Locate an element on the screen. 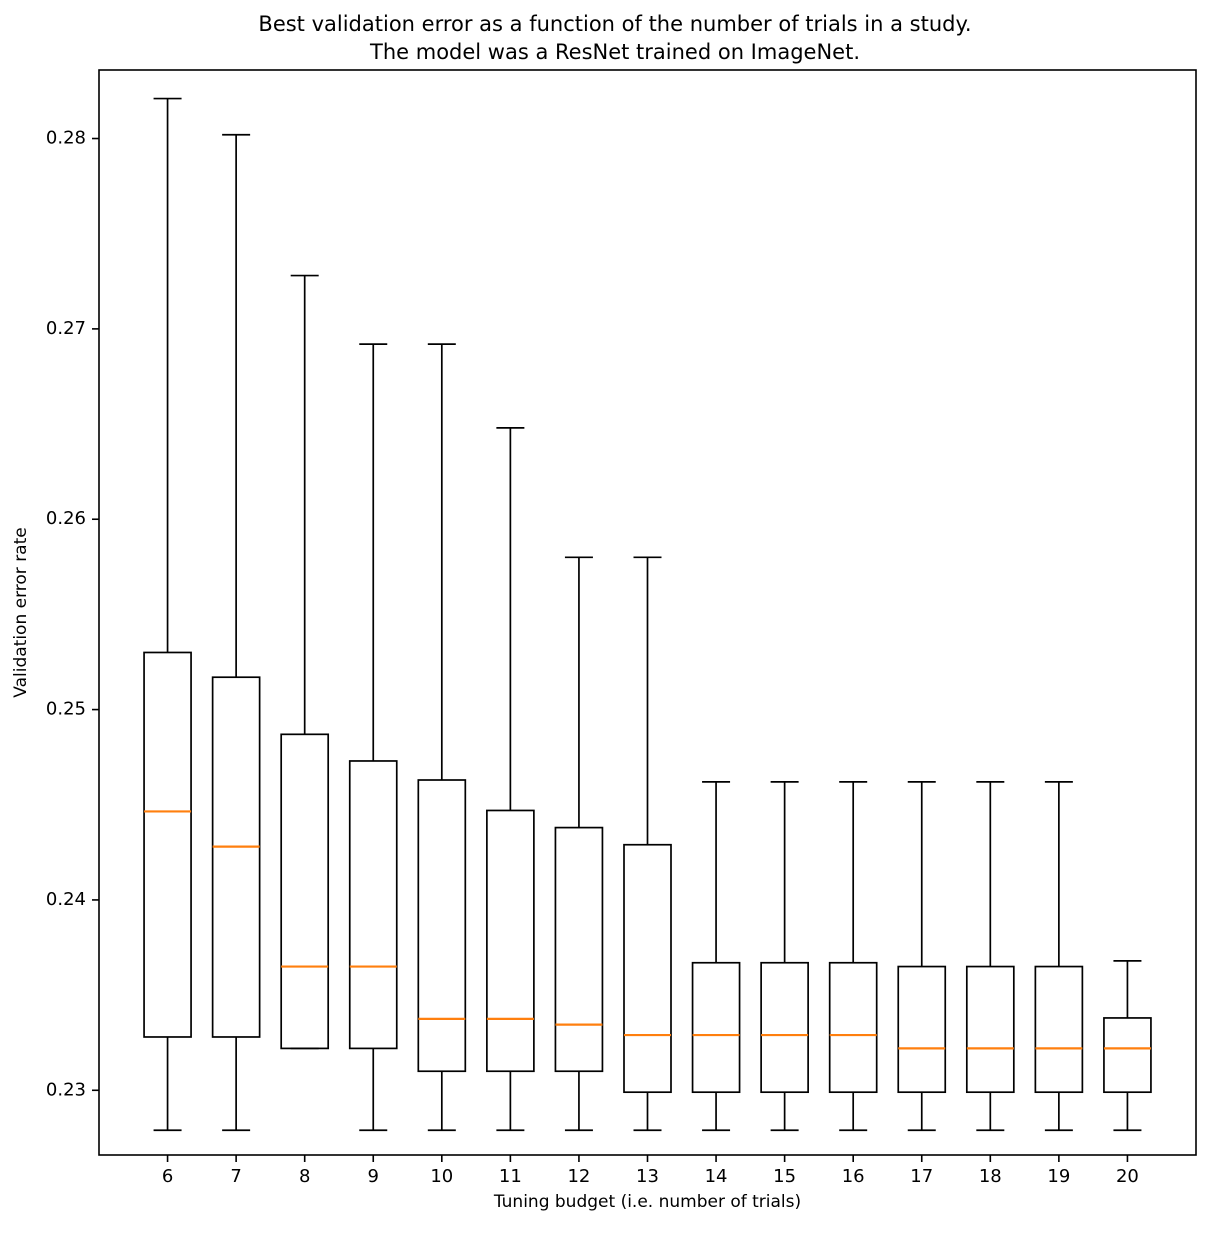 The image size is (1230, 1234). y-tick-label: 0.26 is located at coordinates (66, 518).